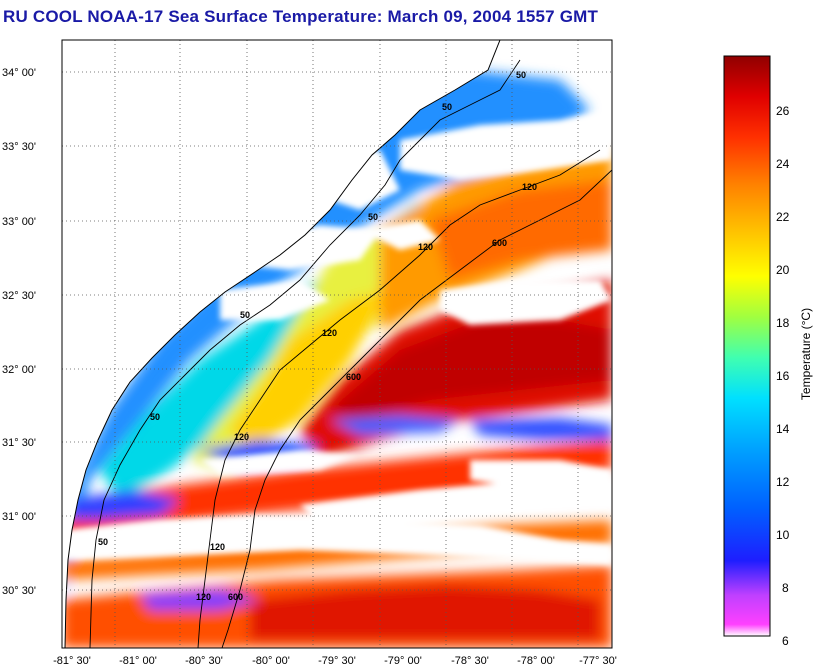  I want to click on colorbar-tick-label: 24, so click(783, 164).